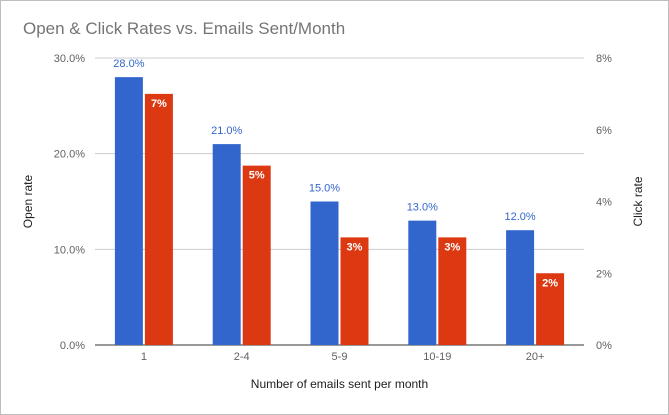  Describe the element at coordinates (339, 384) in the screenshot. I see `x-axis-title: Number of emails sent per month` at that location.